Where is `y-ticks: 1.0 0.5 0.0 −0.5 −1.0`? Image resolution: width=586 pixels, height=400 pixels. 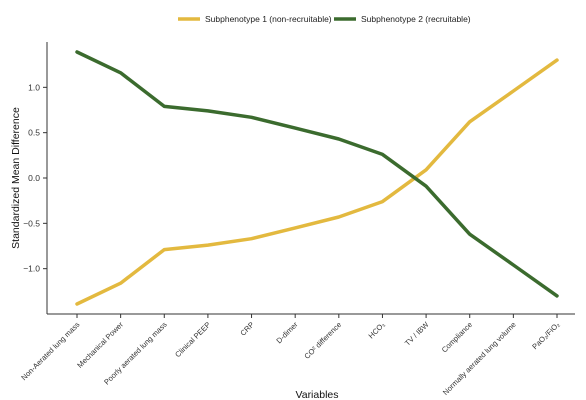
y-ticks: 1.0 0.5 0.0 −0.5 −1.0 is located at coordinates (35, 178).